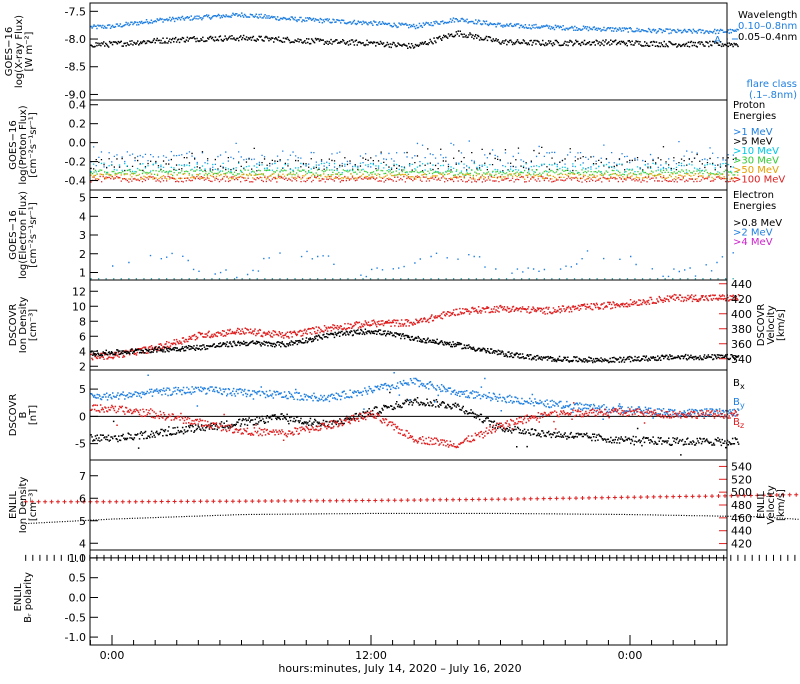 This screenshot has width=800, height=684. I want to click on enlil-velocity-y-label: ENLIL Velocity [km/s], so click(771, 504).